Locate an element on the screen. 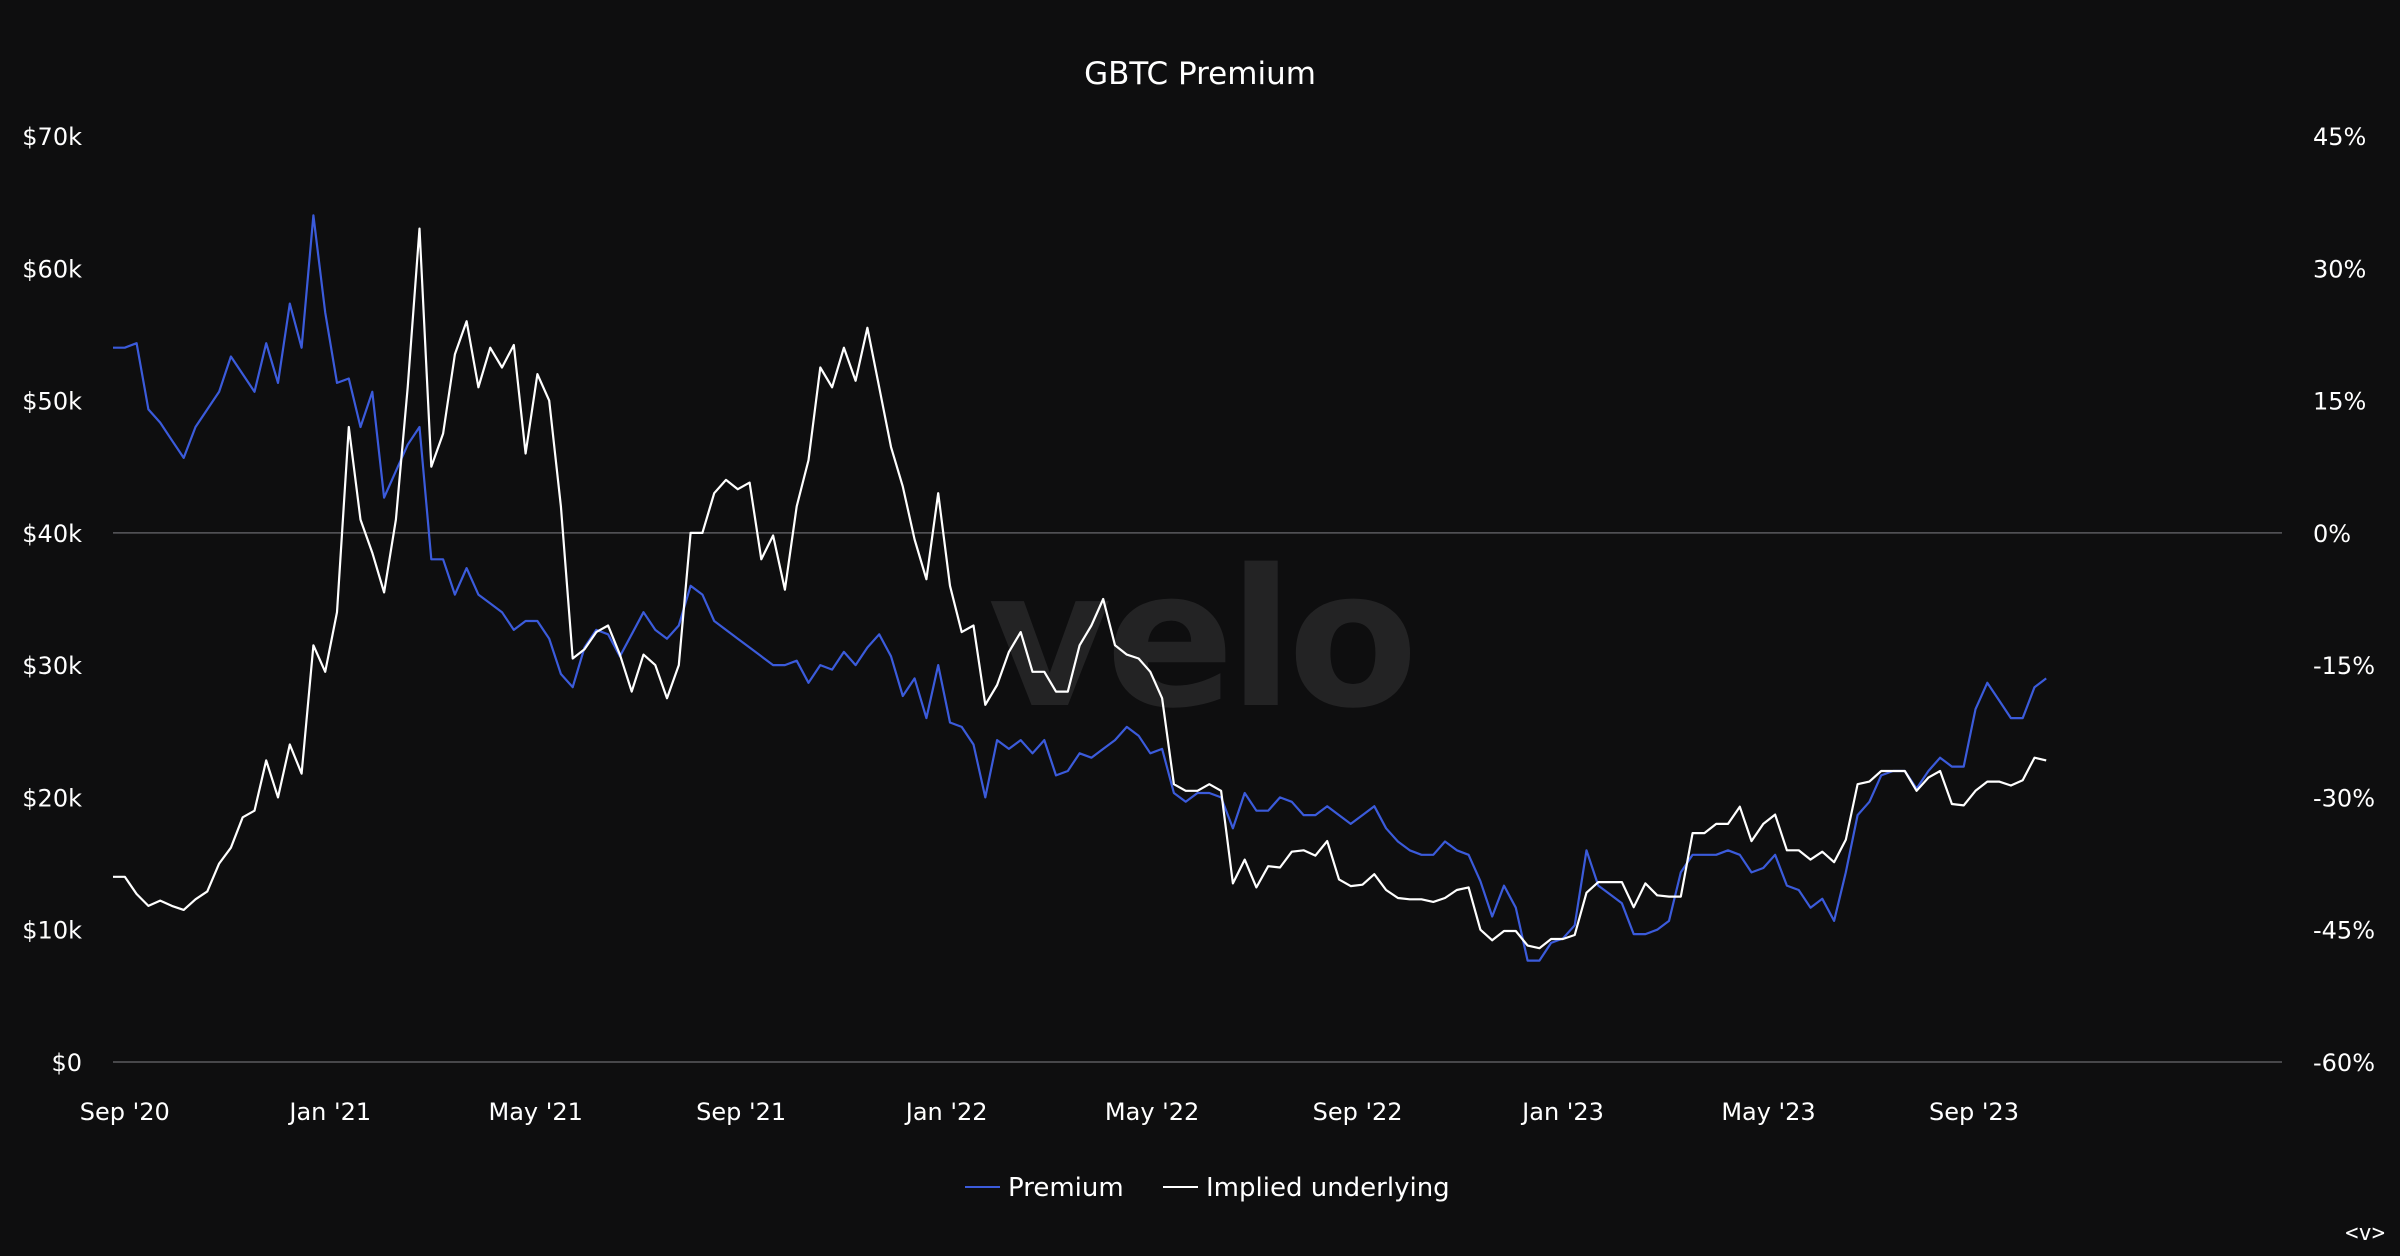  left-tick-label: $20k is located at coordinates (52, 798).